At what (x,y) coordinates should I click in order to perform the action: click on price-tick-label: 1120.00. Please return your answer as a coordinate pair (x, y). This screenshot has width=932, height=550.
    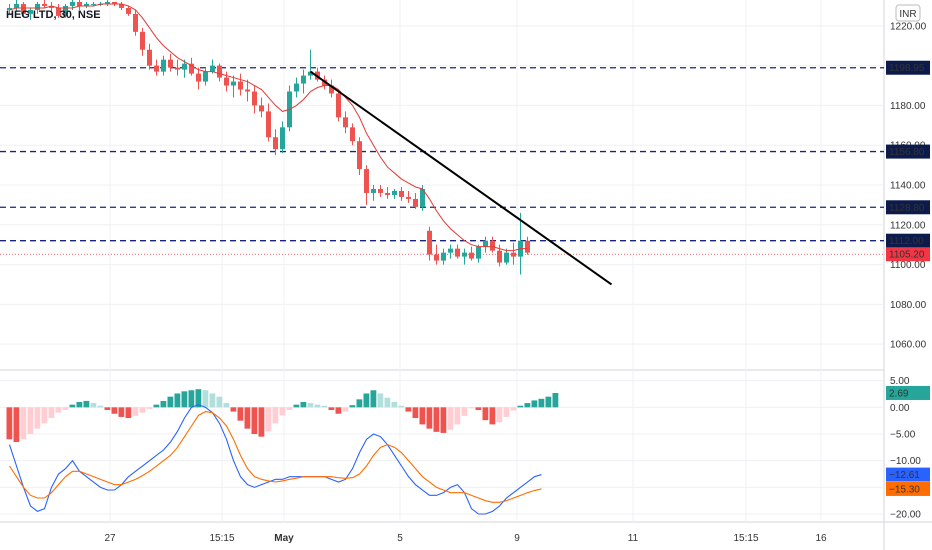
    Looking at the image, I should click on (908, 225).